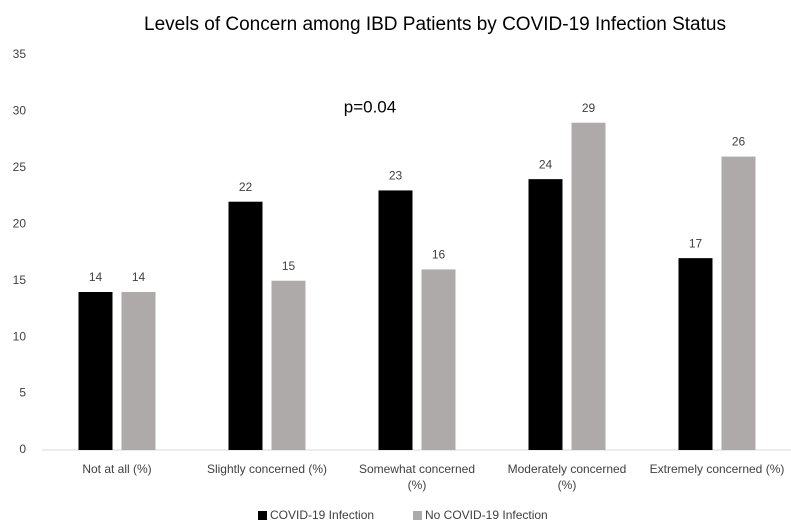 The image size is (791, 527). Describe the element at coordinates (322, 515) in the screenshot. I see `legend-label: COVID-19 Infection` at that location.